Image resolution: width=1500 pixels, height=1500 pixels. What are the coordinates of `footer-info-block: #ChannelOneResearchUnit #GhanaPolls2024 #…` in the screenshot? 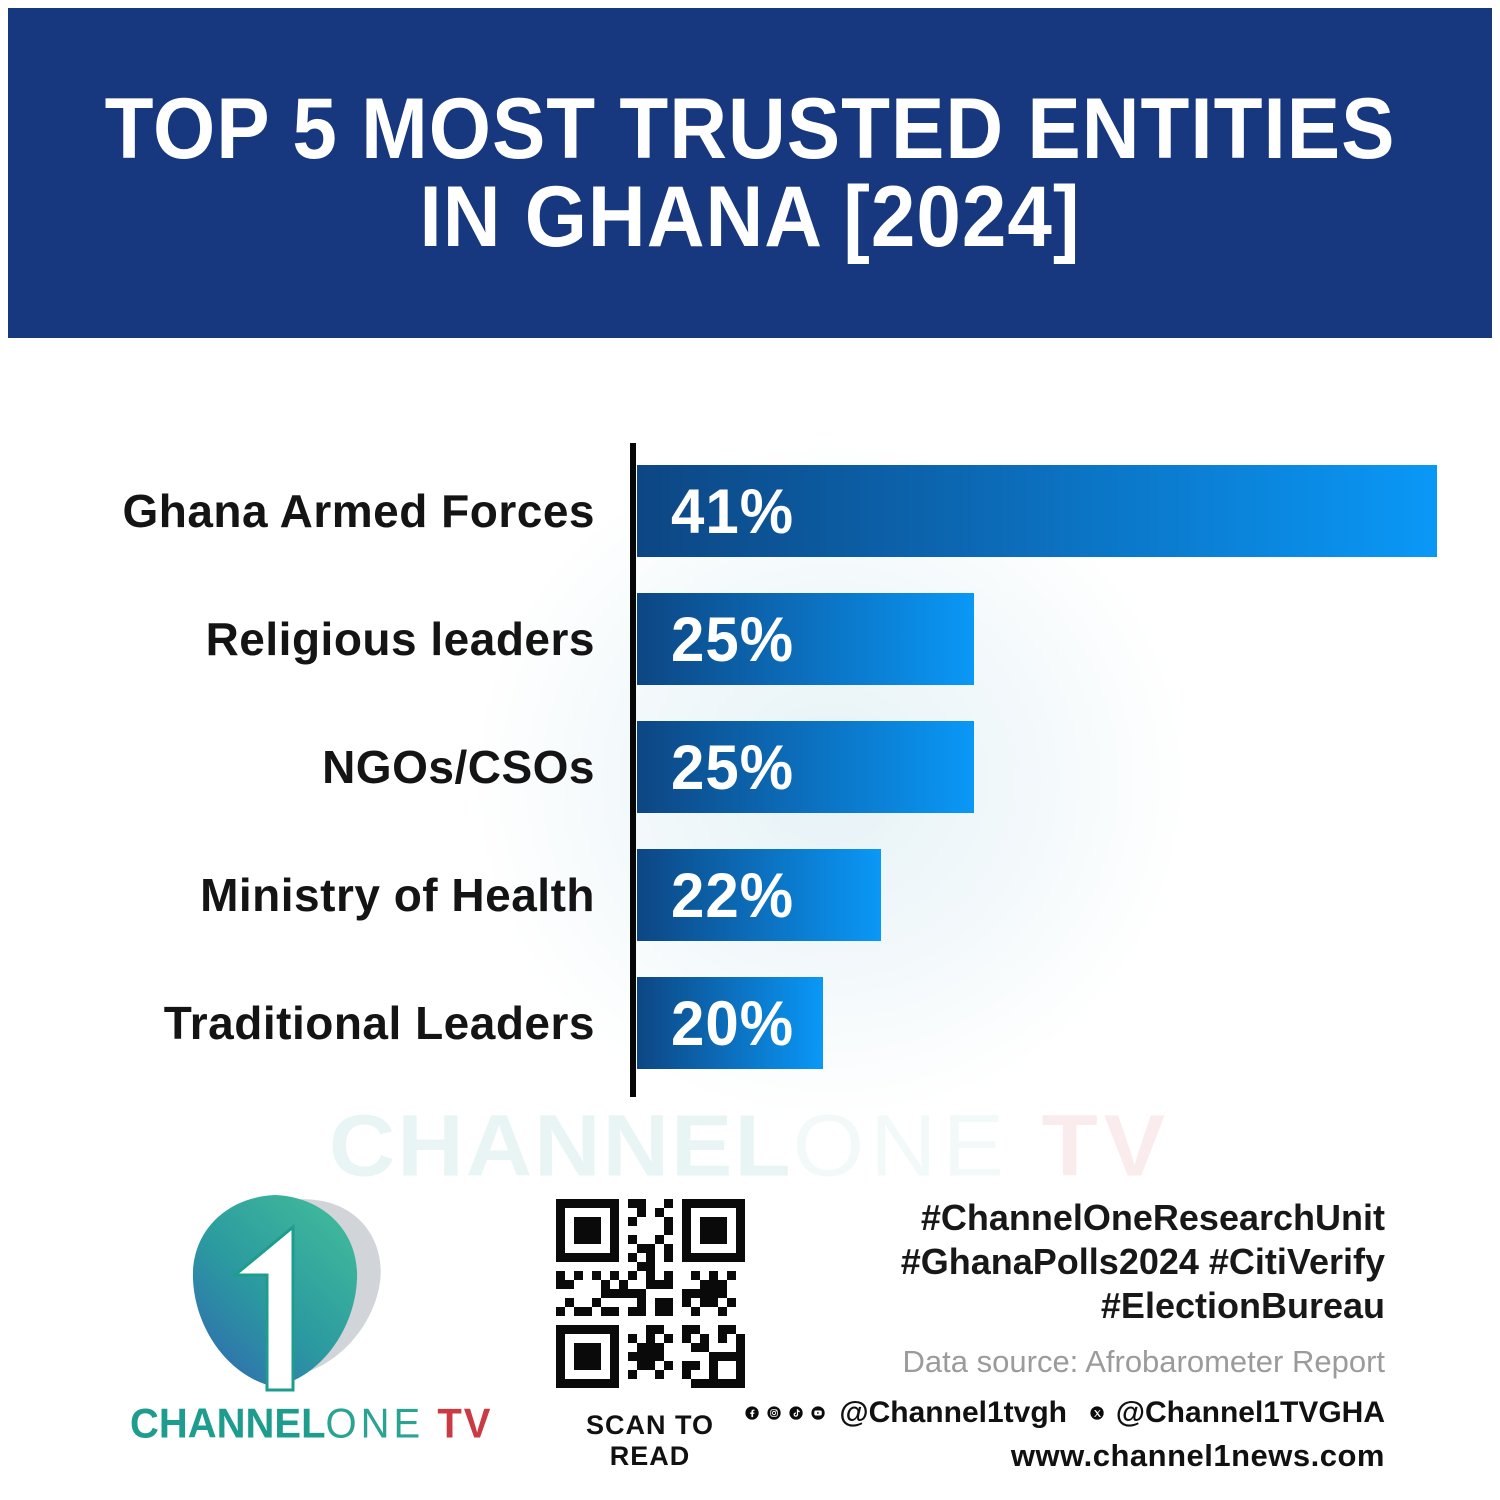 It's located at (1065, 1335).